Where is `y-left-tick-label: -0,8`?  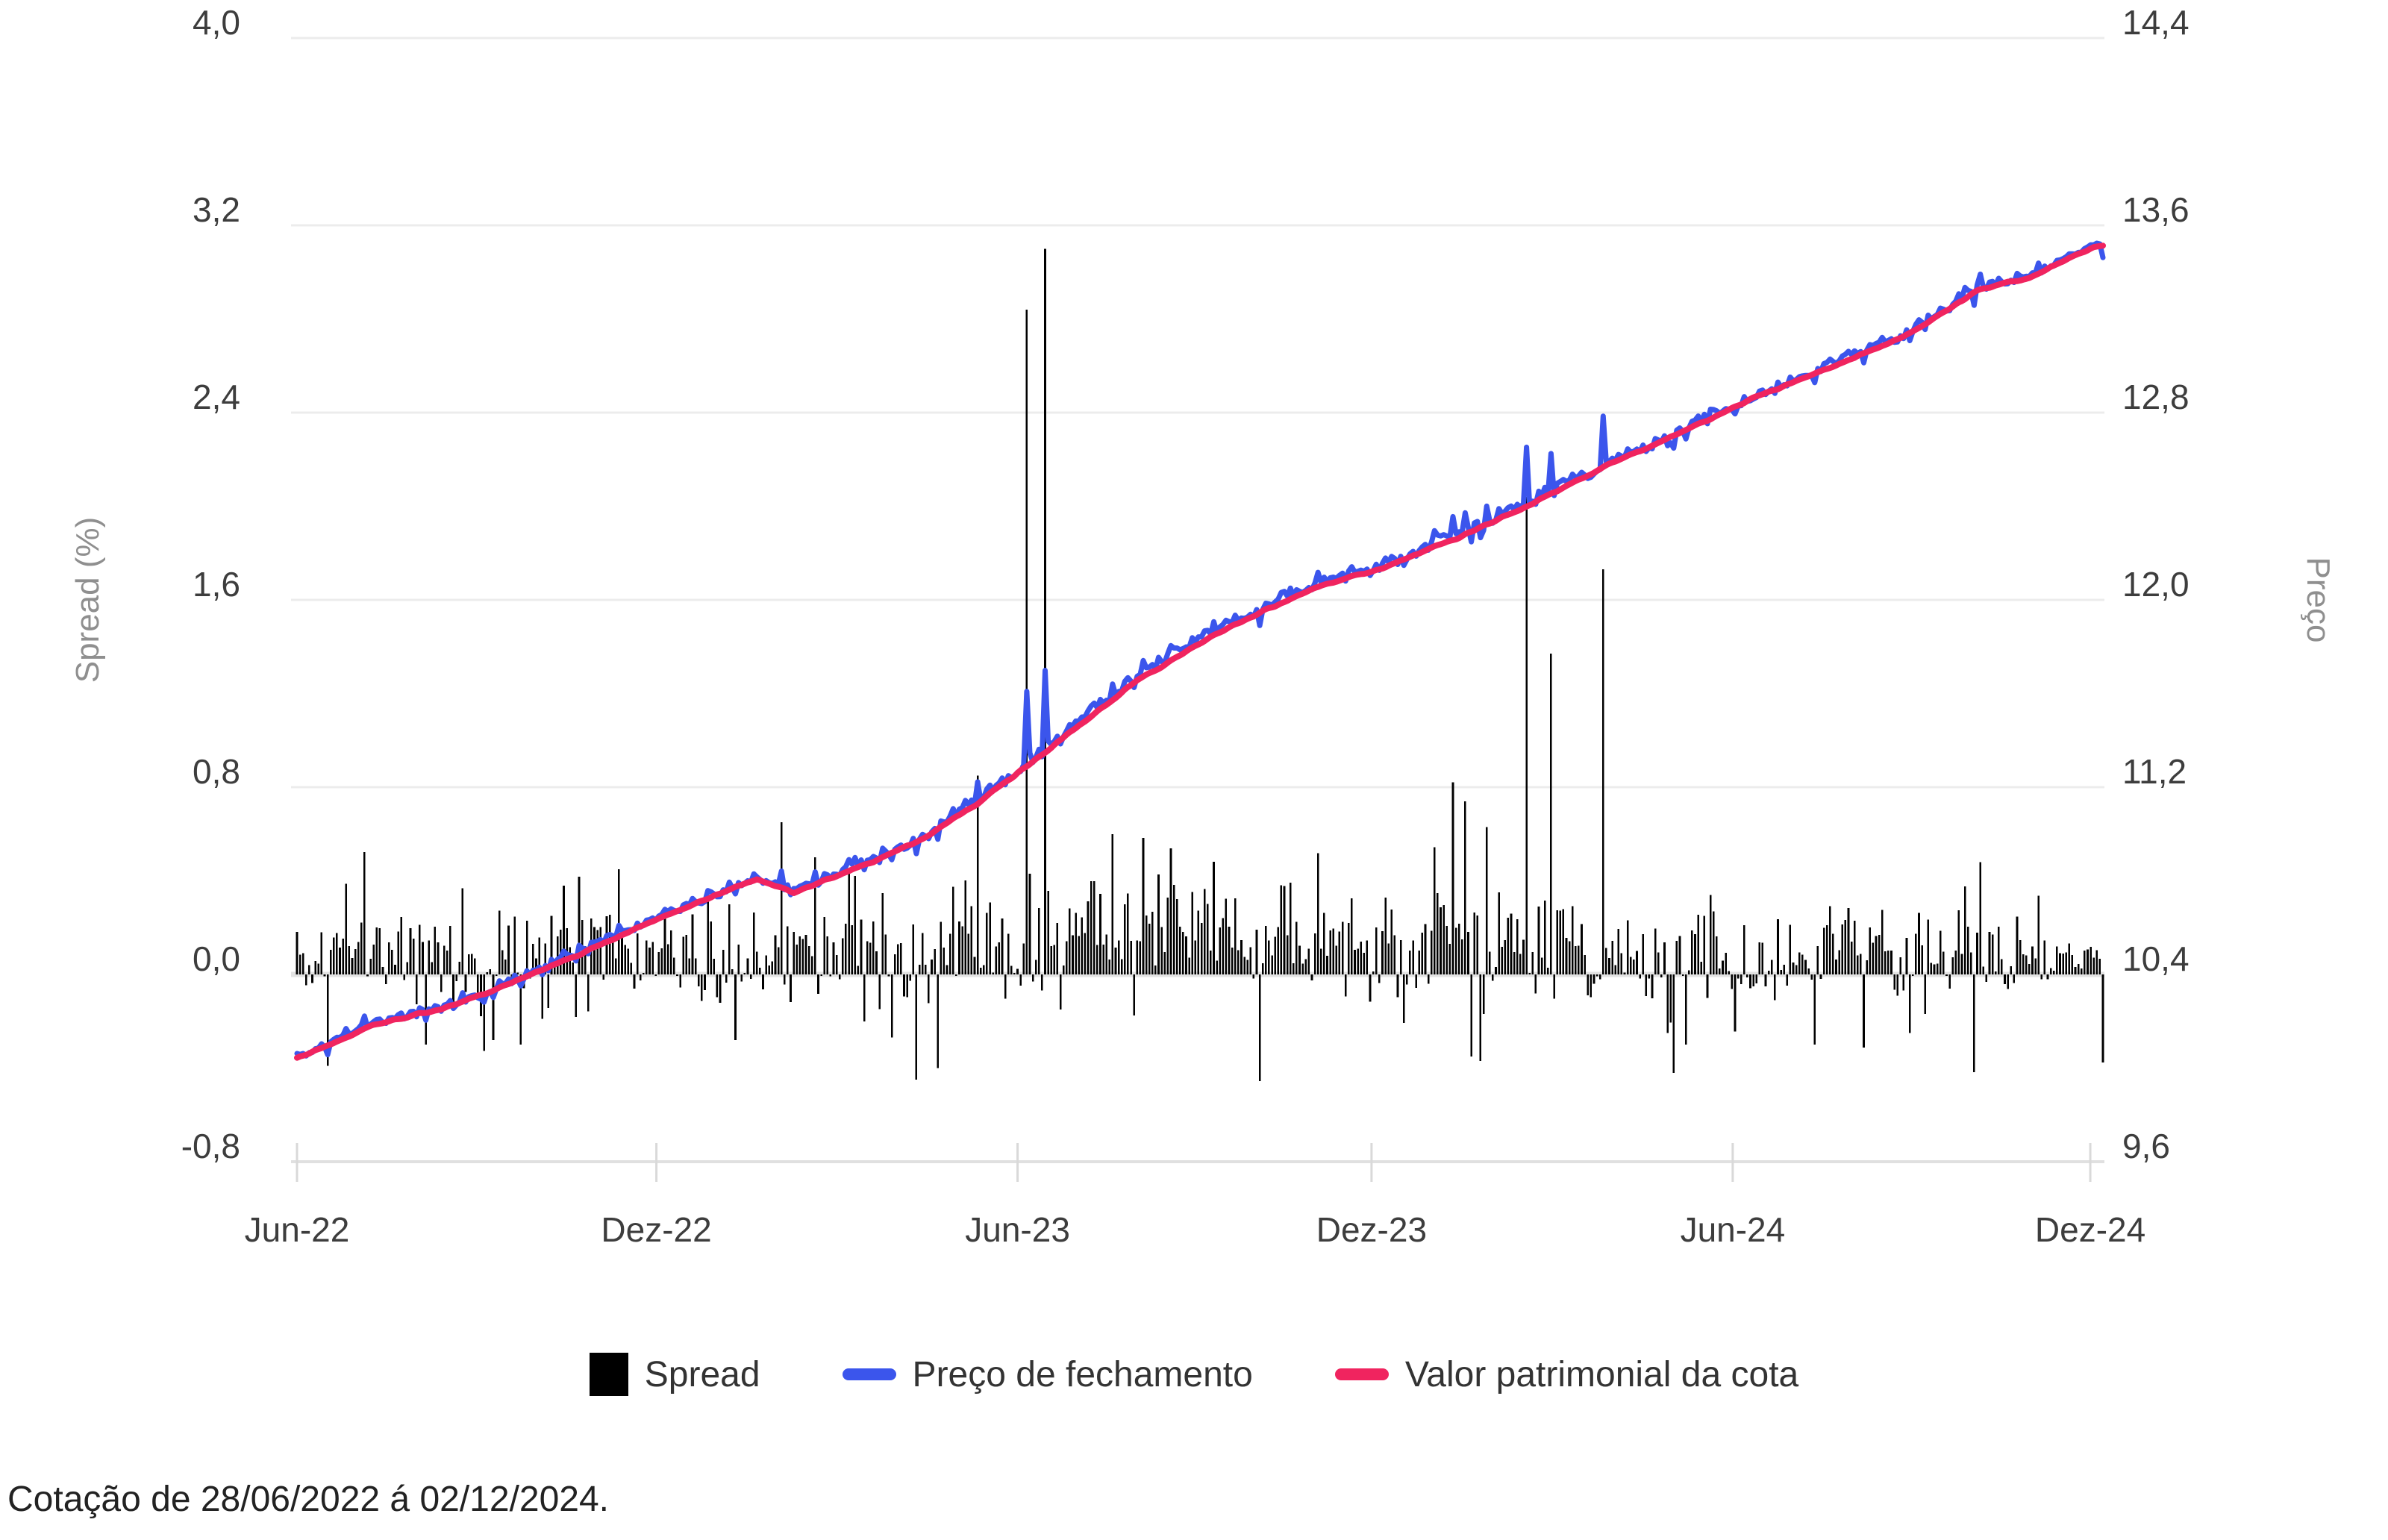
y-left-tick-label: -0,8 is located at coordinates (210, 1146).